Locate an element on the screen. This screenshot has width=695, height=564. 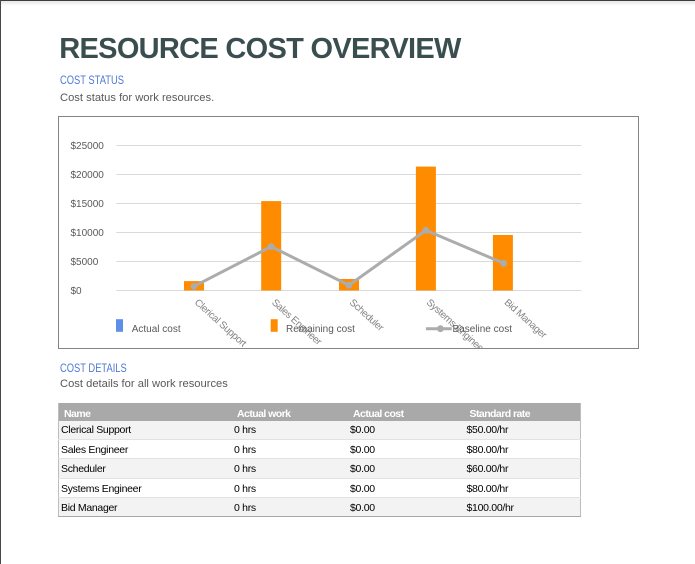
svg-text: $25000 is located at coordinates (88, 146).